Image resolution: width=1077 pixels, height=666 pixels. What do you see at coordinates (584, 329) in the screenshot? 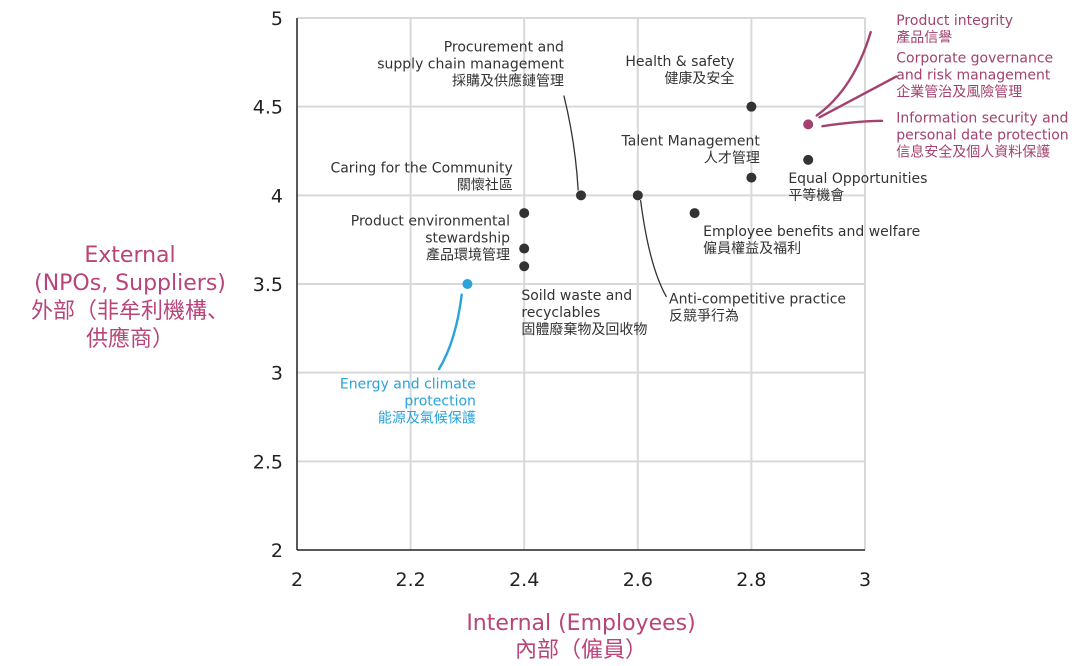
I see `annotation-line: 固體廢棄物及回收物` at bounding box center [584, 329].